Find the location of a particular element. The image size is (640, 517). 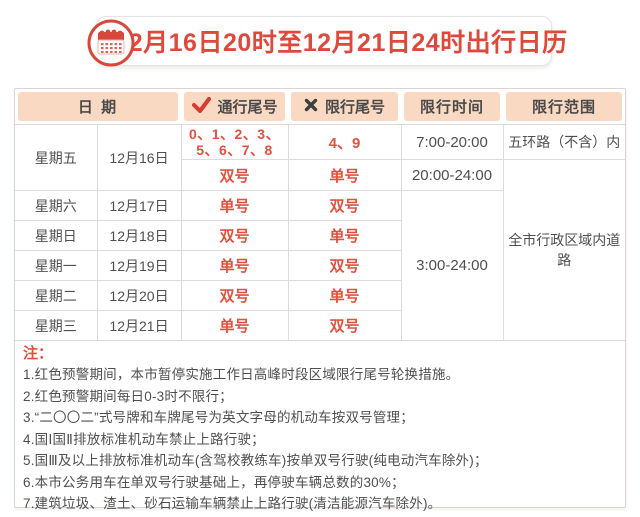

col-header-date: 日 期 is located at coordinates (98, 107).